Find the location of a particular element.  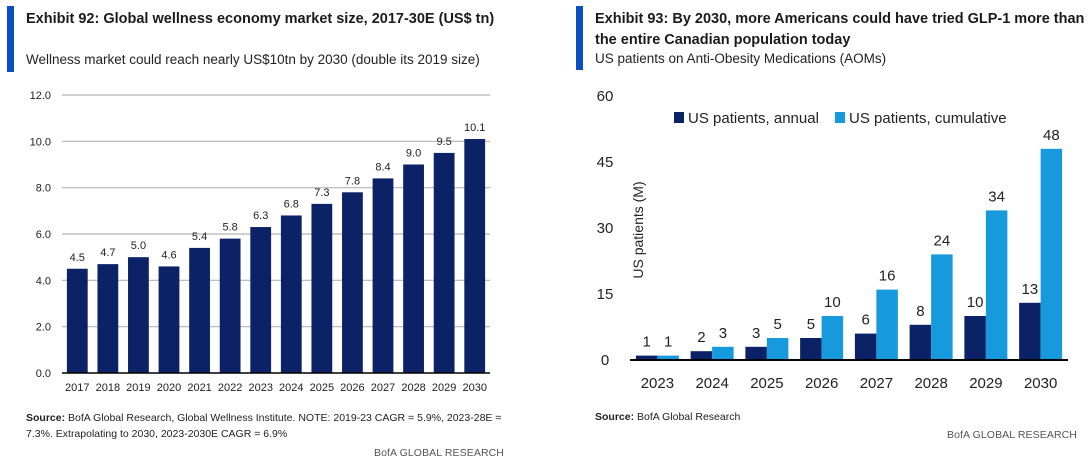

legend-annual-label: US patients, annual is located at coordinates (753, 118).